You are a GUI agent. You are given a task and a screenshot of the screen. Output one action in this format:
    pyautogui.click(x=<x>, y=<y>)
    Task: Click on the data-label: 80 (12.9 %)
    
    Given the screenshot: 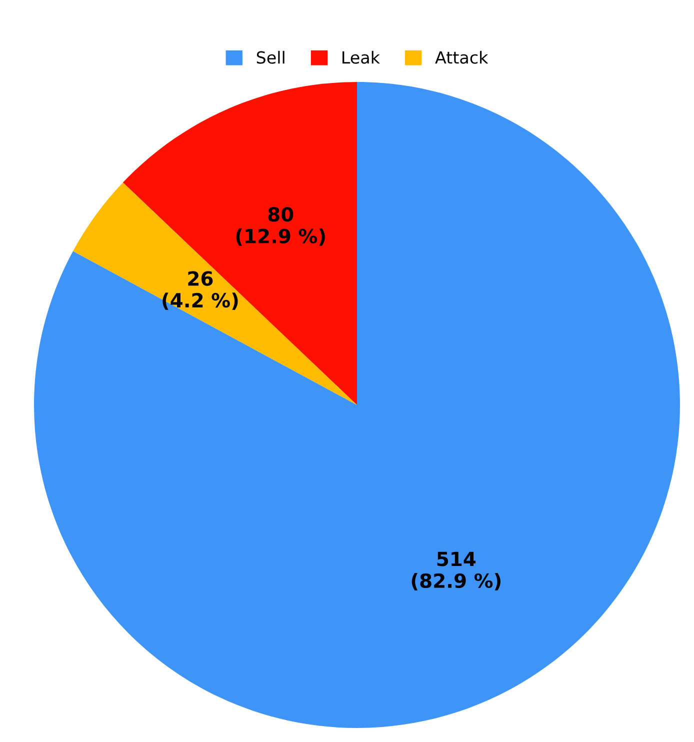 What is the action you would take?
    pyautogui.click(x=280, y=226)
    